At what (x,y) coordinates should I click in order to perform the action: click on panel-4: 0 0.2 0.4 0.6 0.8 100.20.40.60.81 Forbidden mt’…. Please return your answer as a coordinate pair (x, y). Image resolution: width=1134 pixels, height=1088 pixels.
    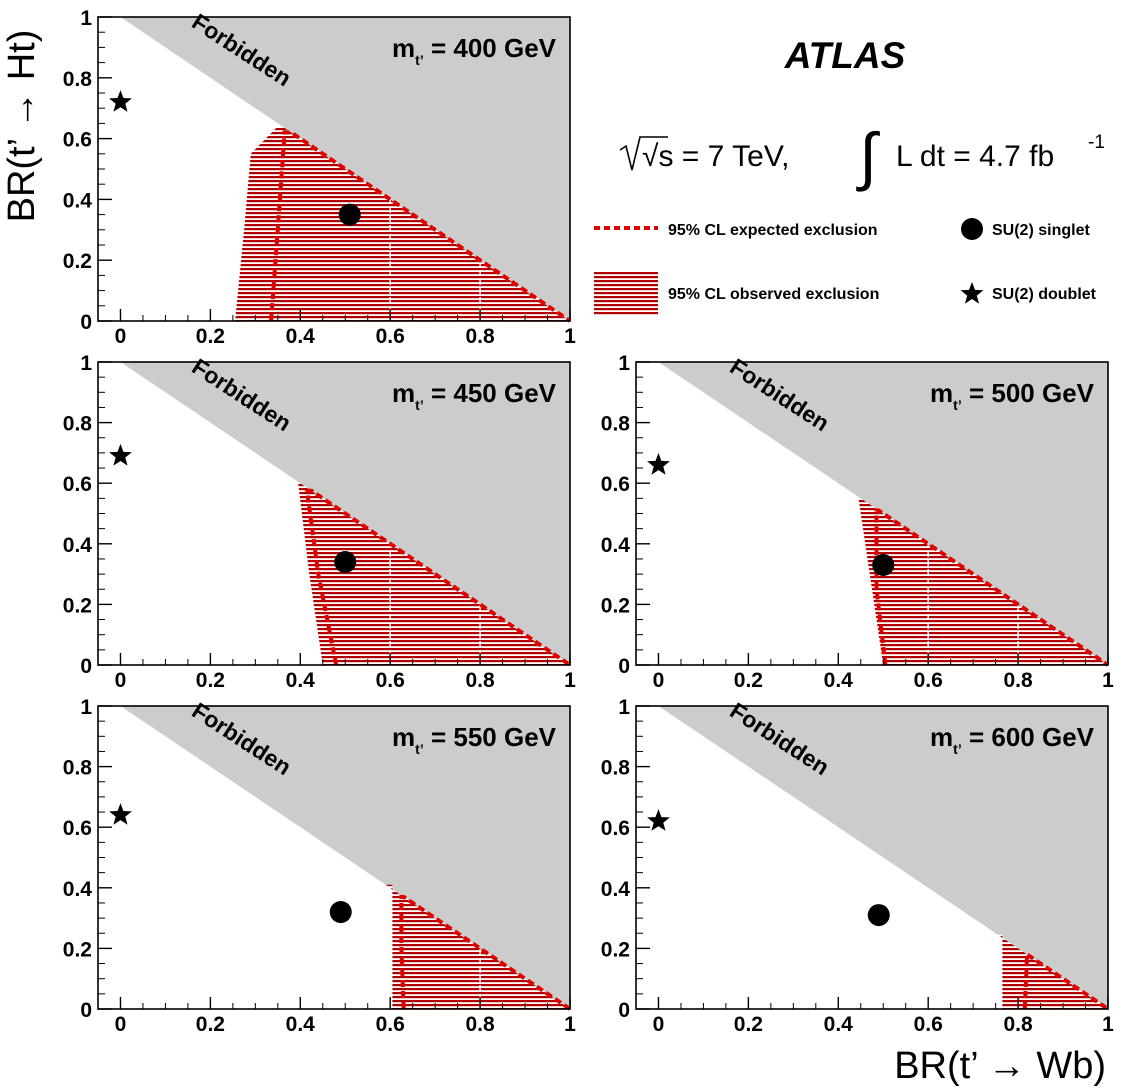
    Looking at the image, I should click on (319, 866).